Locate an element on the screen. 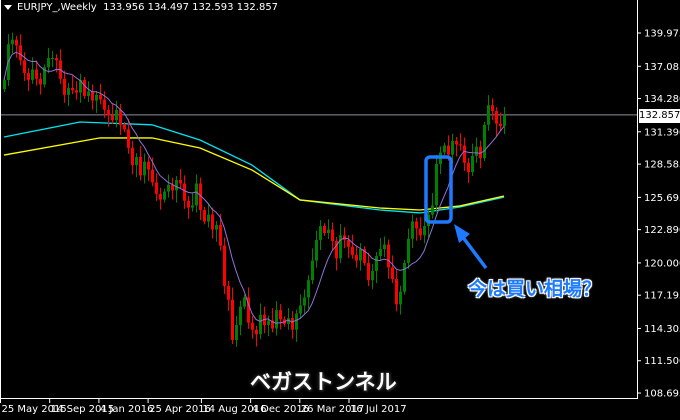  x-tick-label: 25 May 2015 is located at coordinates (34, 409).